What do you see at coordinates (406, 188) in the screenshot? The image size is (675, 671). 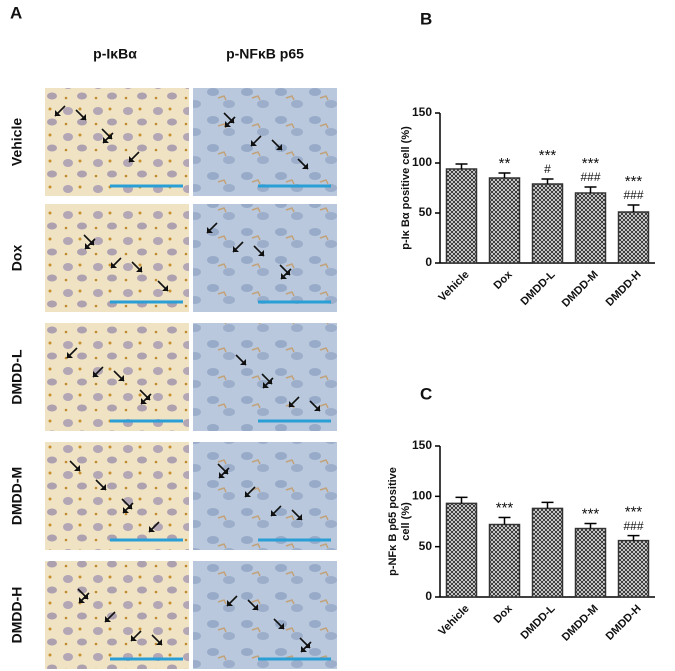 I see `y-axis-label: p-Iκ Bα positive cell (%)` at bounding box center [406, 188].